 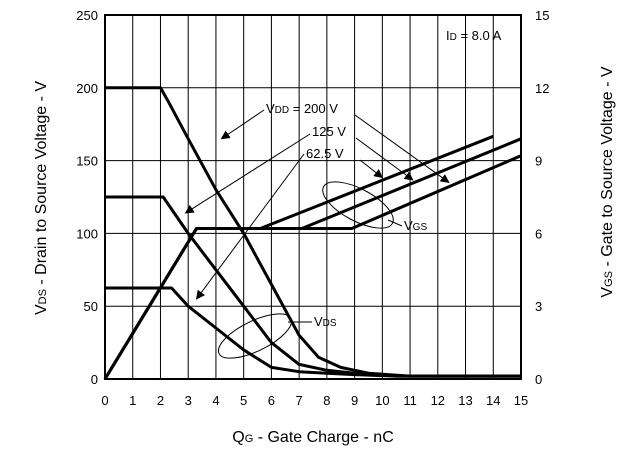 What do you see at coordinates (538, 379) in the screenshot?
I see `y-right-tick-label: 0` at bounding box center [538, 379].